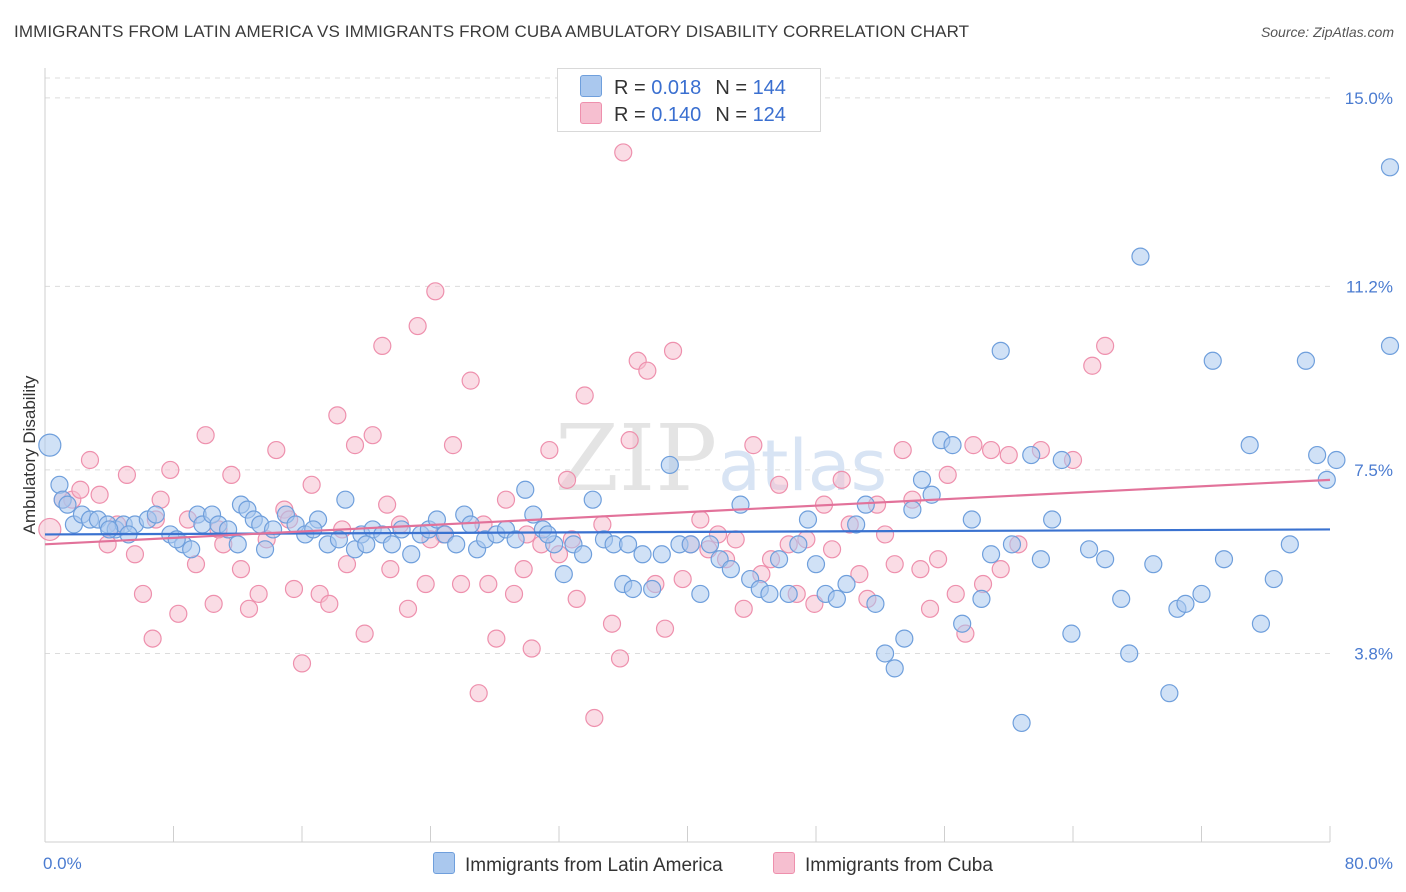  Describe the element at coordinates (784, 863) in the screenshot. I see `legend-swatch-pink` at that location.